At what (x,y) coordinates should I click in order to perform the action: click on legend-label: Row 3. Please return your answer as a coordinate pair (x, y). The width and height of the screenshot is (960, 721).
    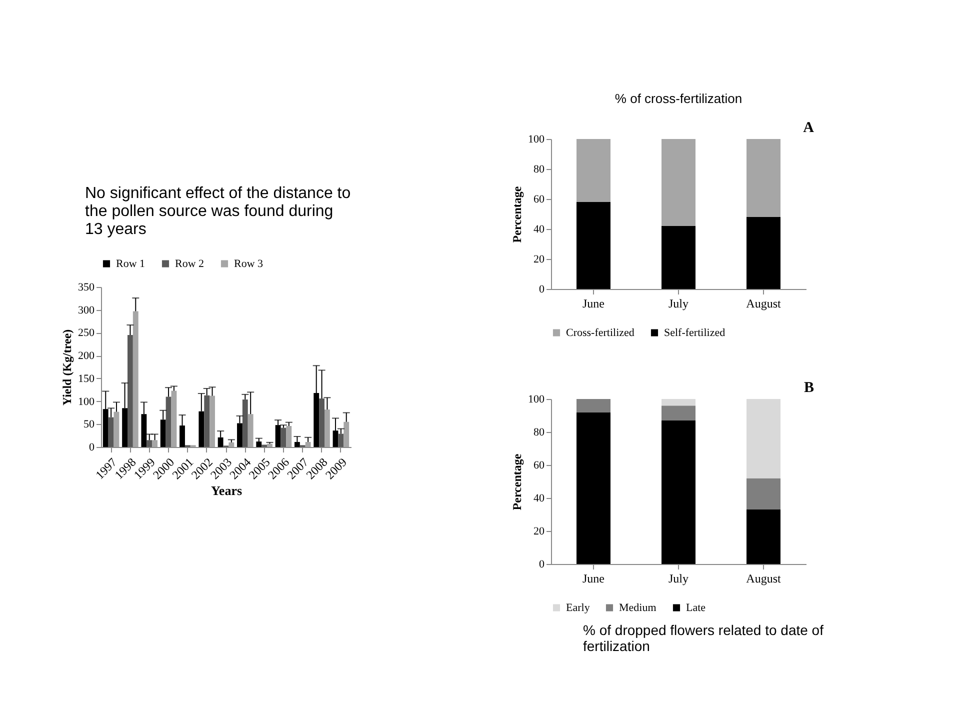
    Looking at the image, I should click on (249, 264).